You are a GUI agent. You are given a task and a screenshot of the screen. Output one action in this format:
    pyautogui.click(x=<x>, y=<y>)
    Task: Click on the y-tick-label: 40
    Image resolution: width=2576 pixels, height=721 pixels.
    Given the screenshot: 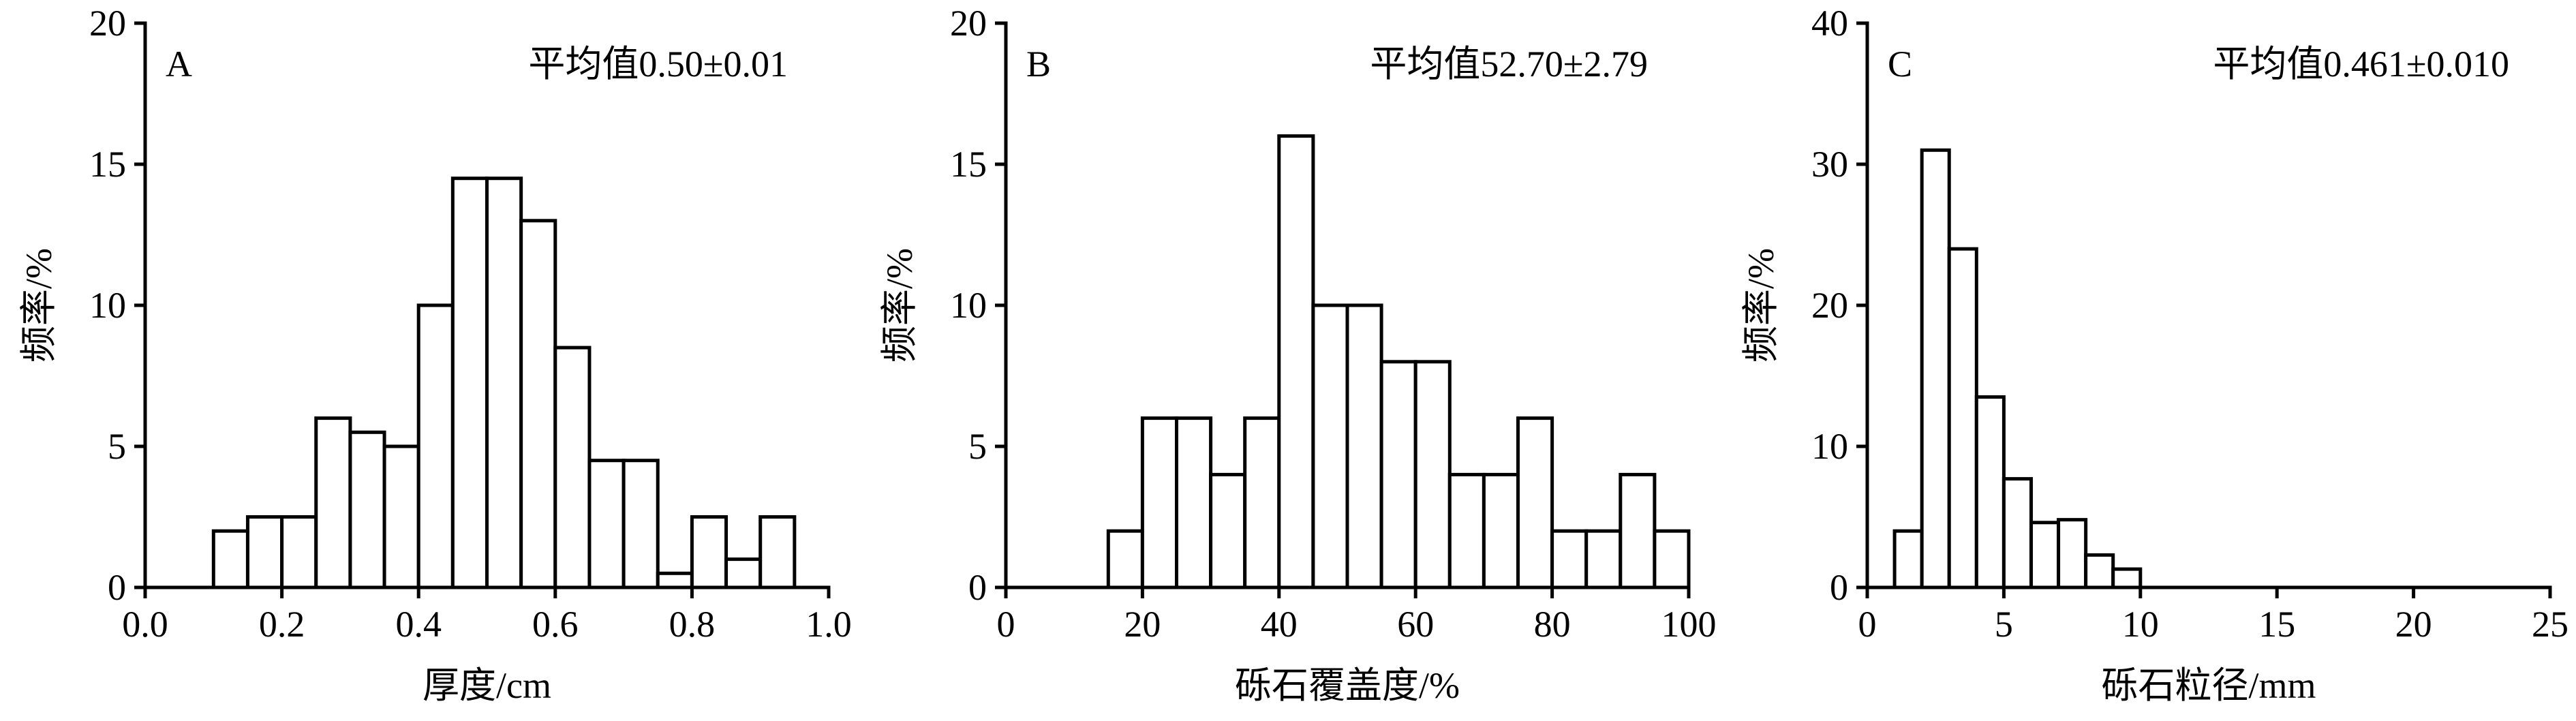 What is the action you would take?
    pyautogui.click(x=1829, y=23)
    